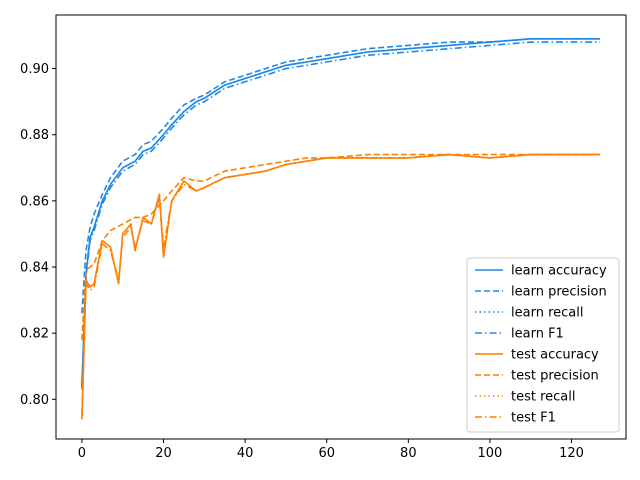 This screenshot has width=640, height=480. Describe the element at coordinates (34, 135) in the screenshot. I see `y-tick-label: 0.88` at that location.